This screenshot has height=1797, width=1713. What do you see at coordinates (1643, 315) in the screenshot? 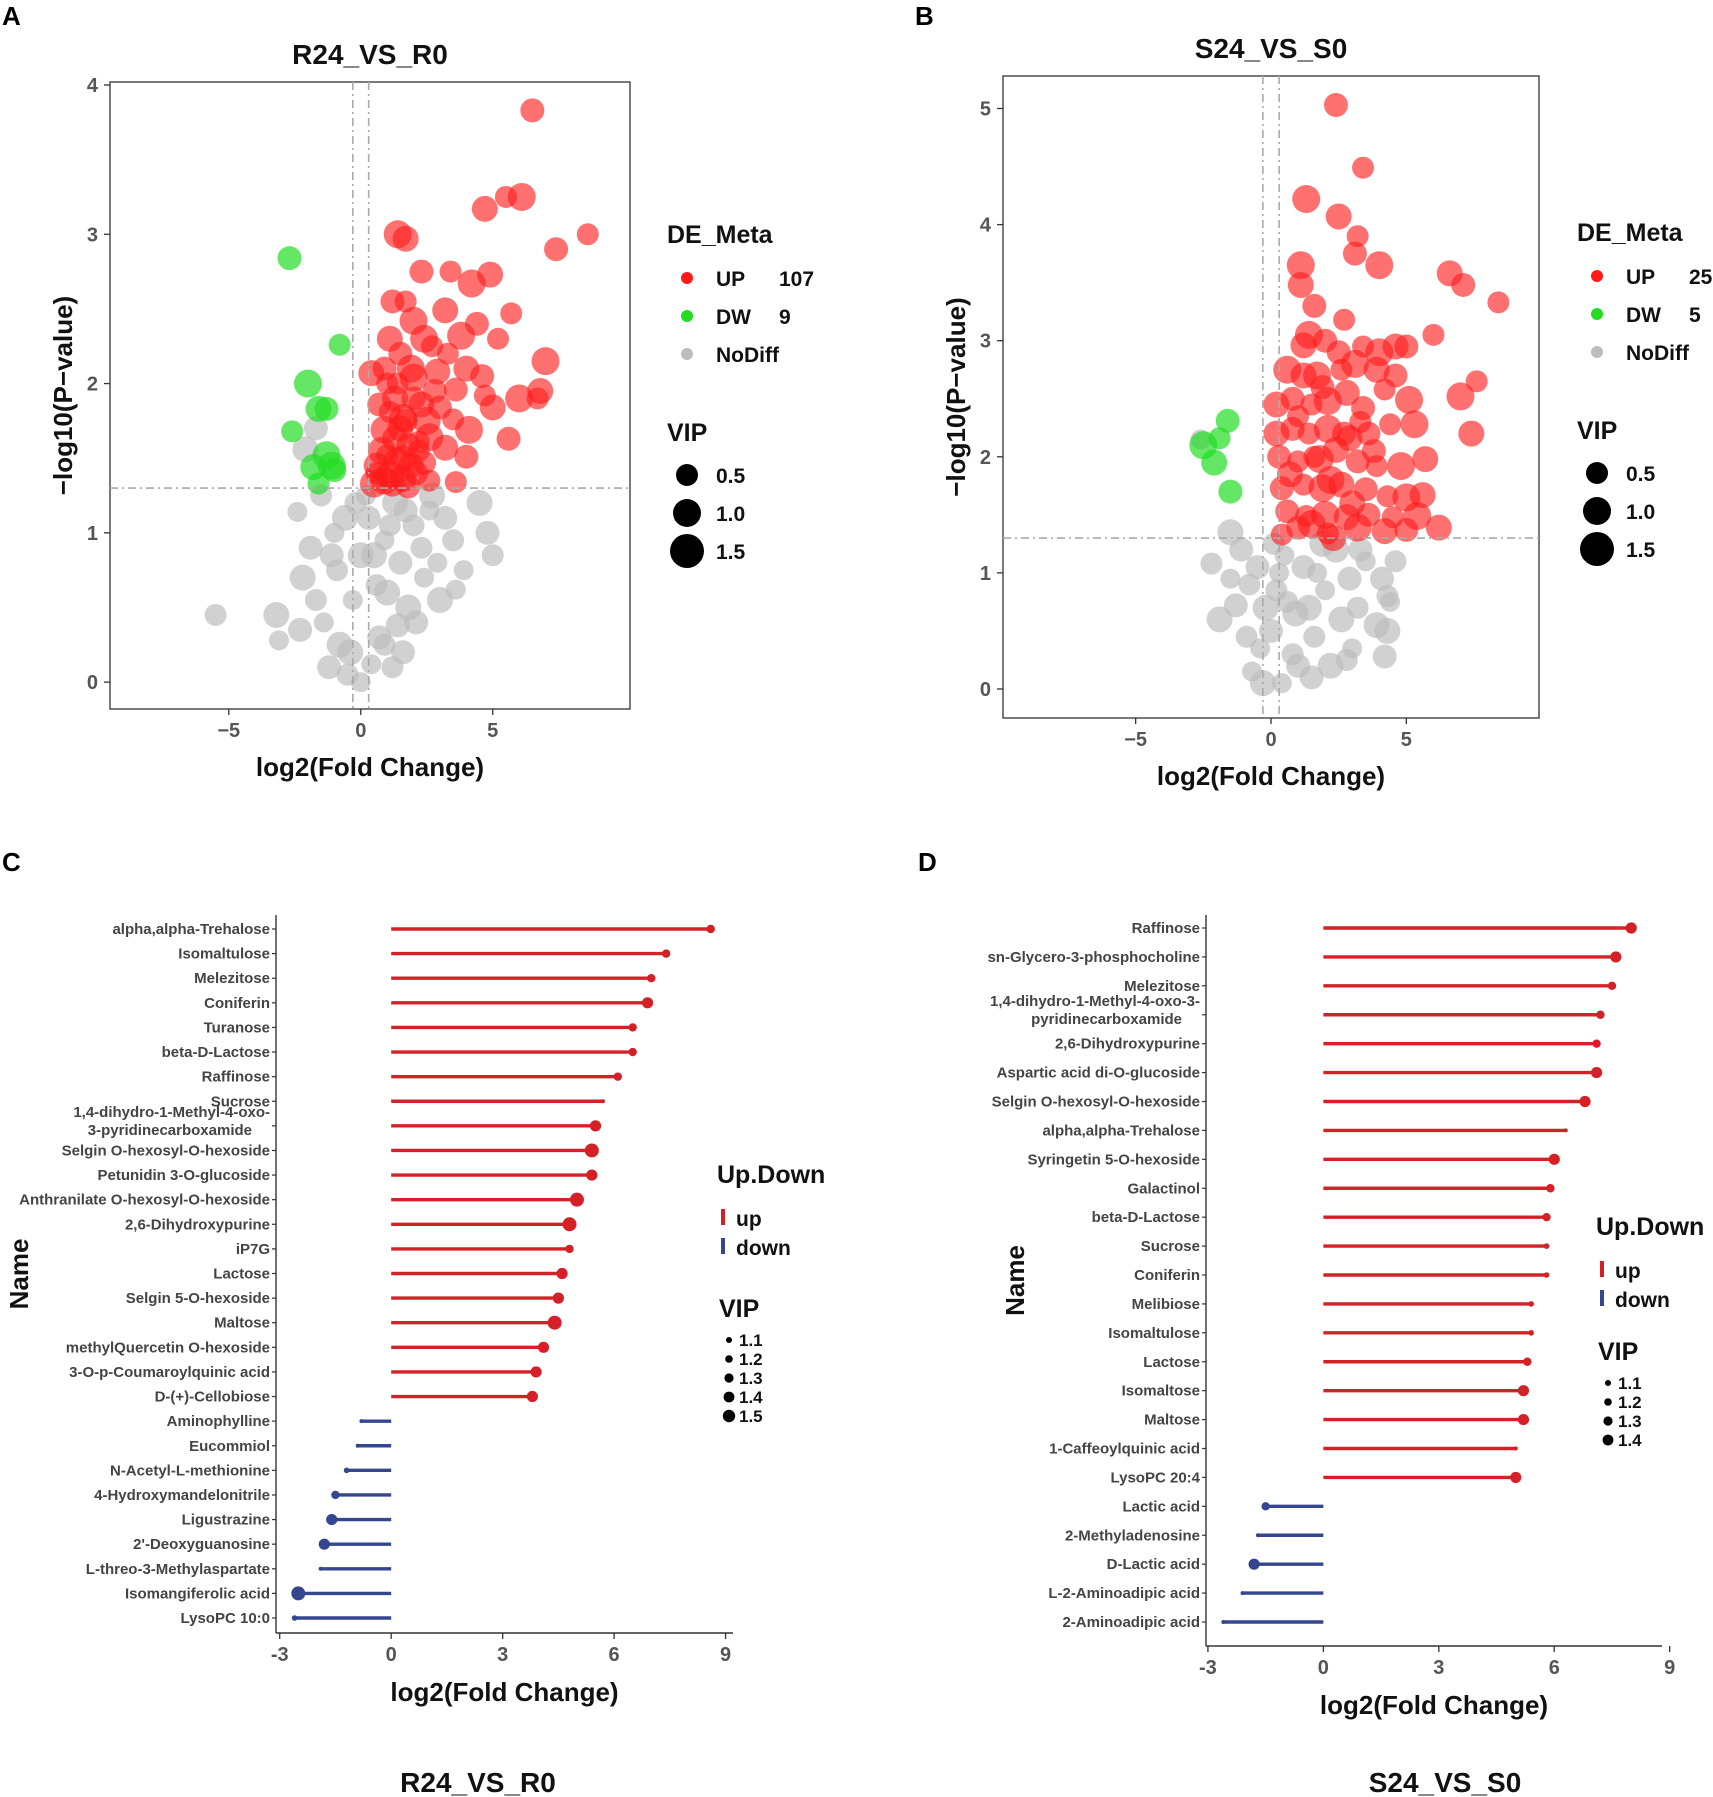
I see `legend-label-dw: DW` at bounding box center [1643, 315].